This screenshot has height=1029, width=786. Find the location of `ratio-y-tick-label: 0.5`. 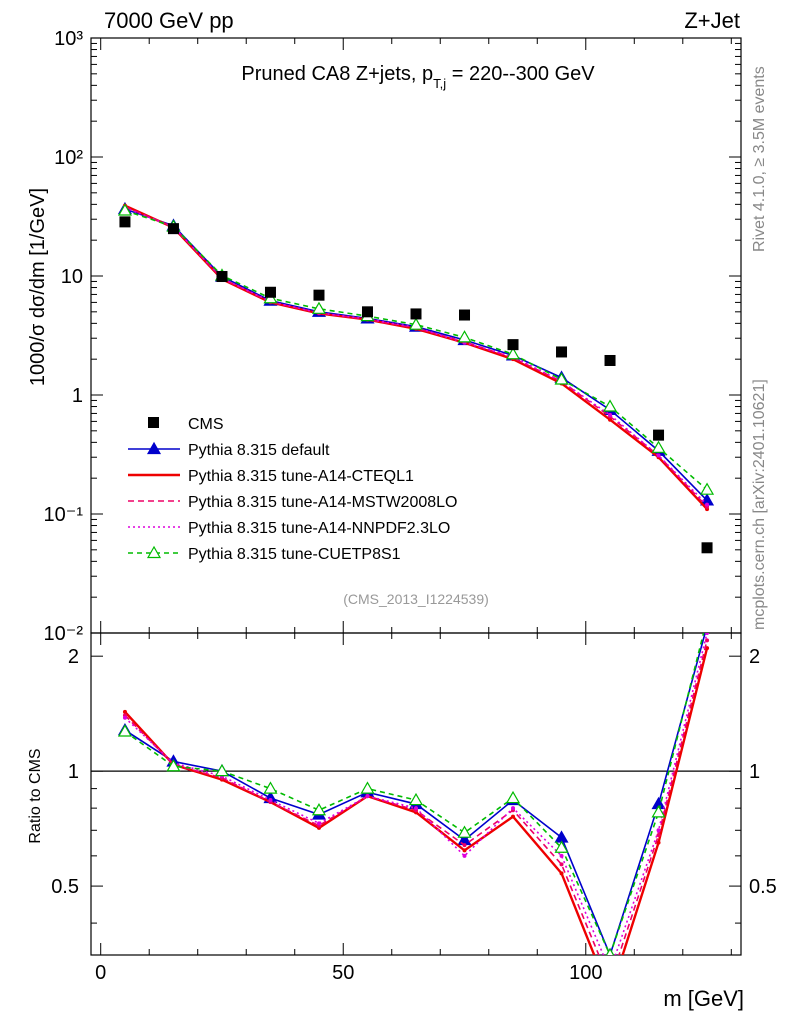

ratio-y-tick-label: 0.5 is located at coordinates (65, 887).